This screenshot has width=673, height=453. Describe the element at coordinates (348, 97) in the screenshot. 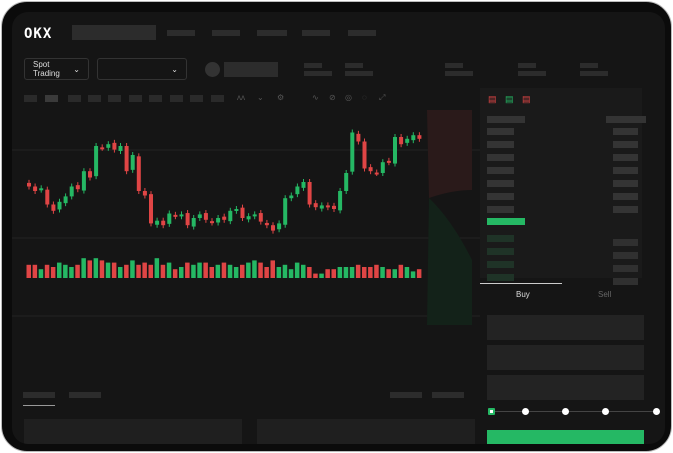

I see `target-icon: ◎` at that location.